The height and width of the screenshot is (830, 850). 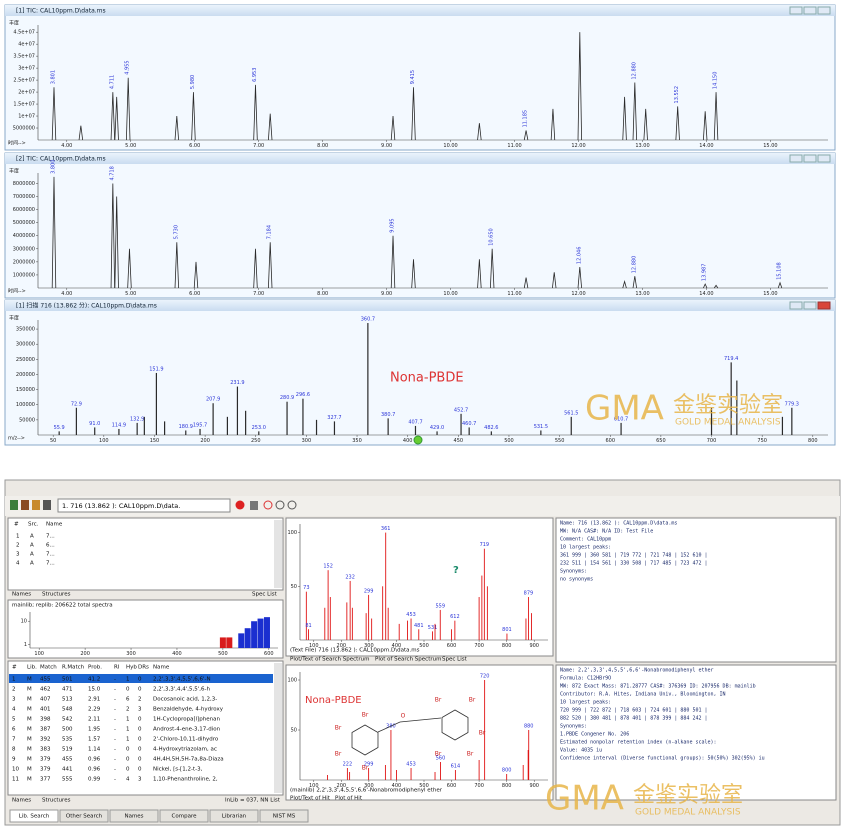 I want to click on table-cell: 501, so click(x=67, y=680).